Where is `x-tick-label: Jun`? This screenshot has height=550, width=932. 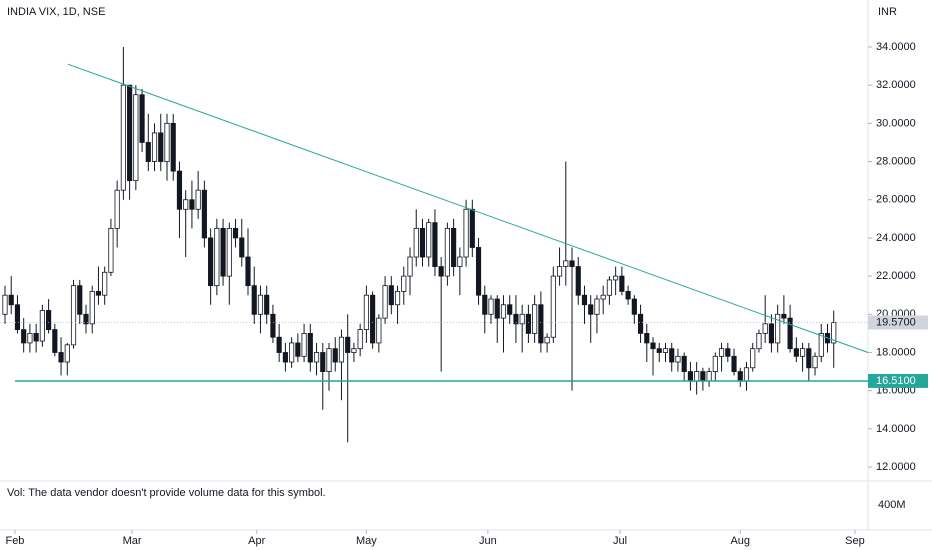 x-tick-label: Jun is located at coordinates (488, 541).